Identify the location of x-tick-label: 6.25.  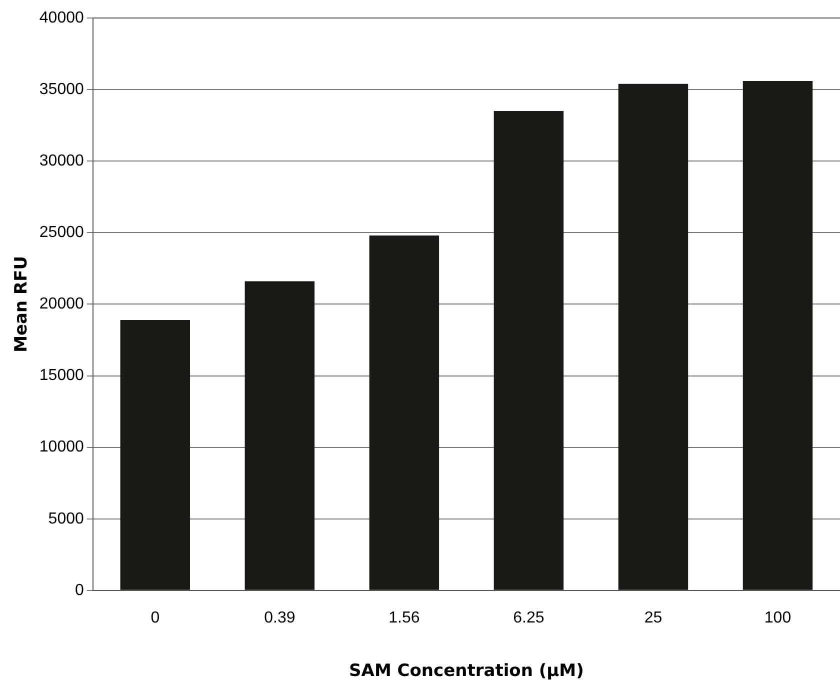
(528, 617).